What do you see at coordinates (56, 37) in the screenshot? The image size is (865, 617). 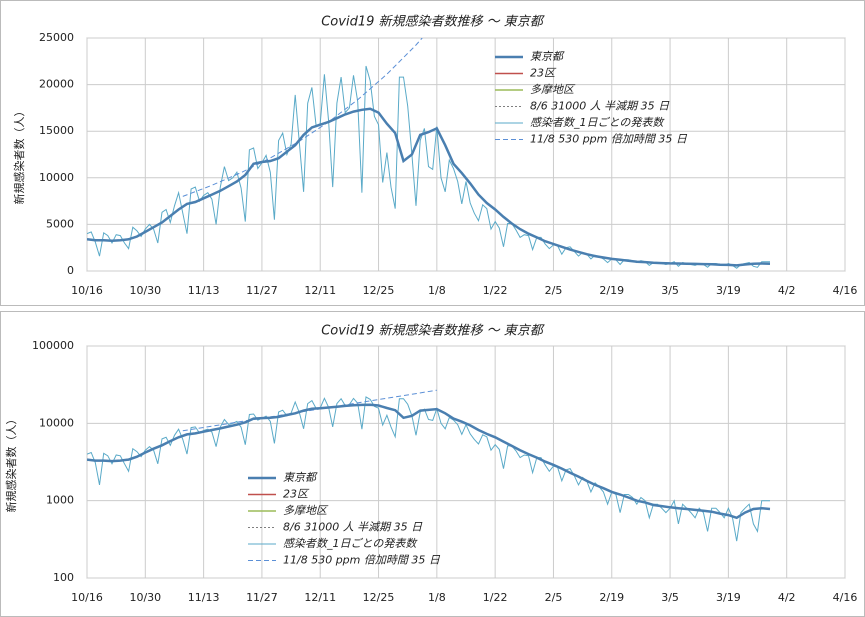 I see `y-tick-label: 25000` at bounding box center [56, 37].